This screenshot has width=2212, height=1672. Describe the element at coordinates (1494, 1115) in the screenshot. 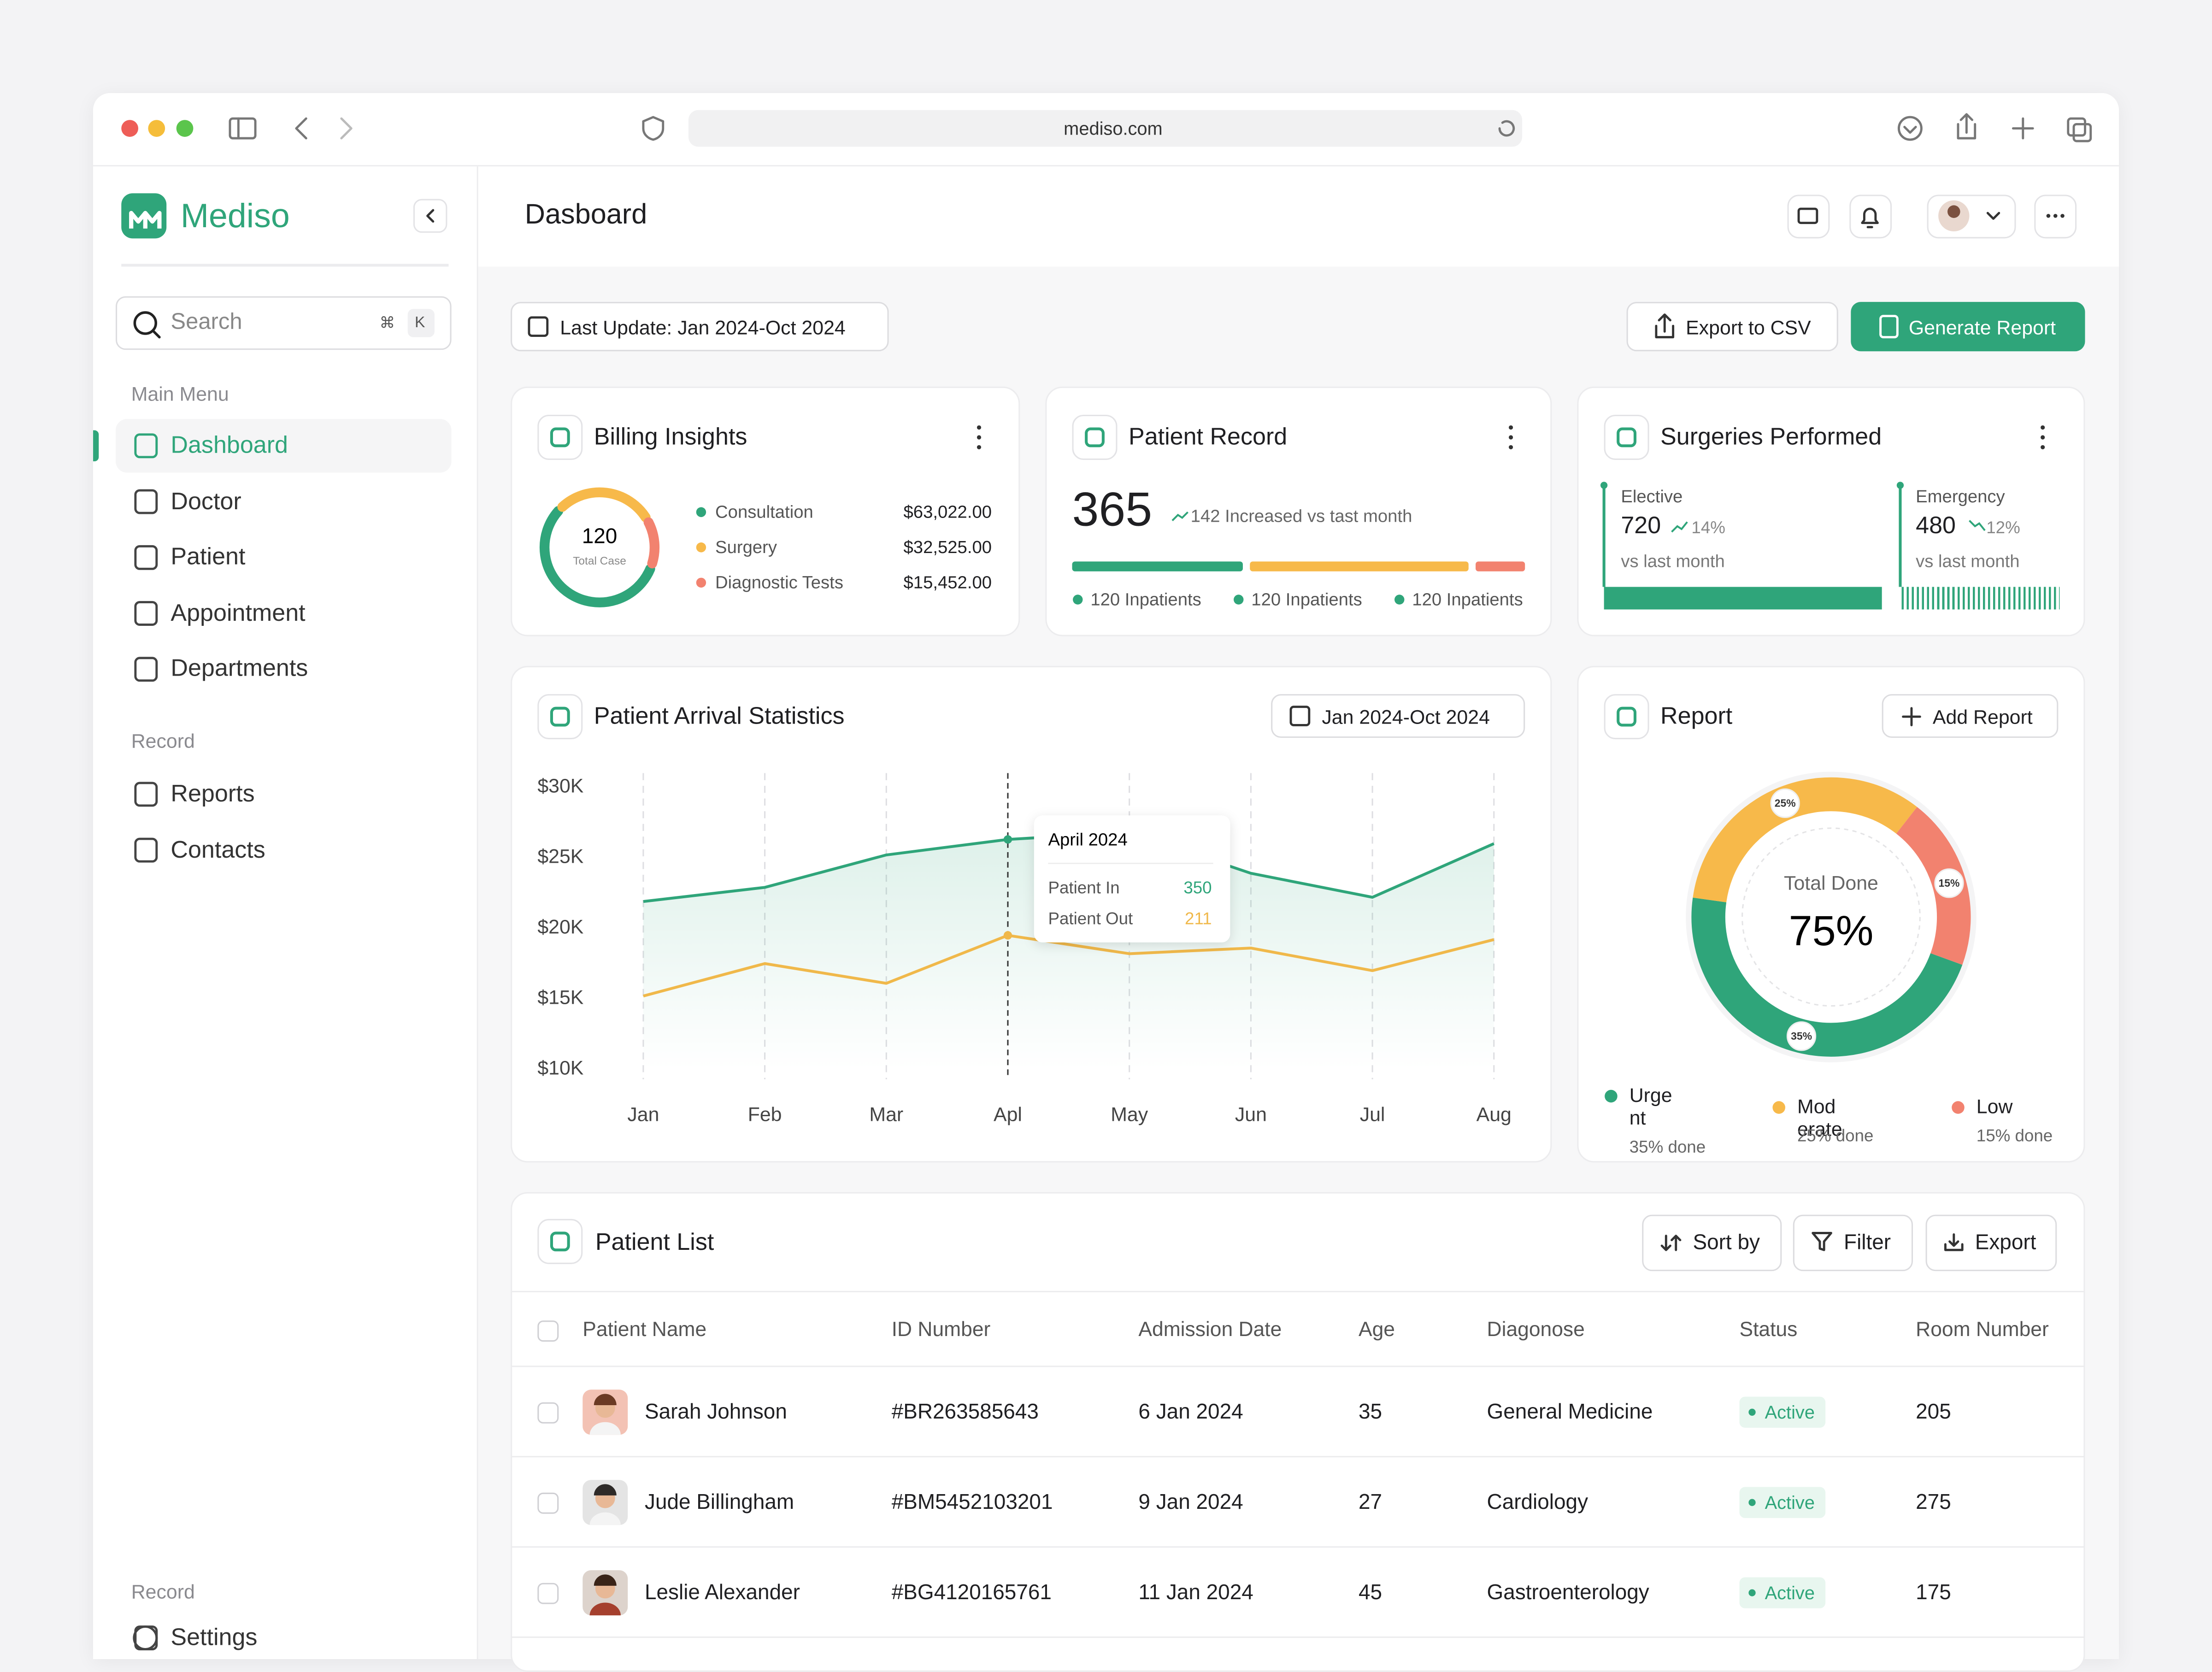

I see `x-tick-label: Aug` at that location.